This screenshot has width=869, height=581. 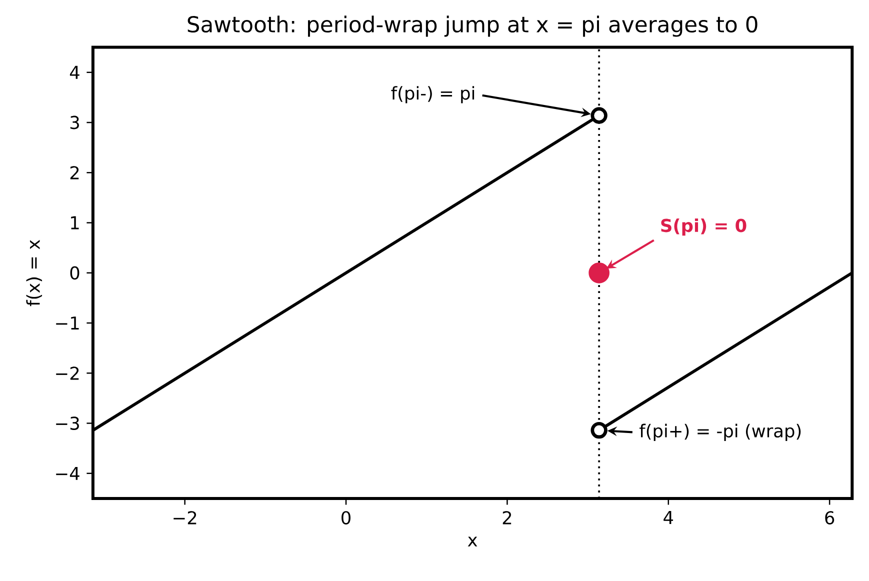 I want to click on y-tick-label: −4, so click(x=68, y=473).